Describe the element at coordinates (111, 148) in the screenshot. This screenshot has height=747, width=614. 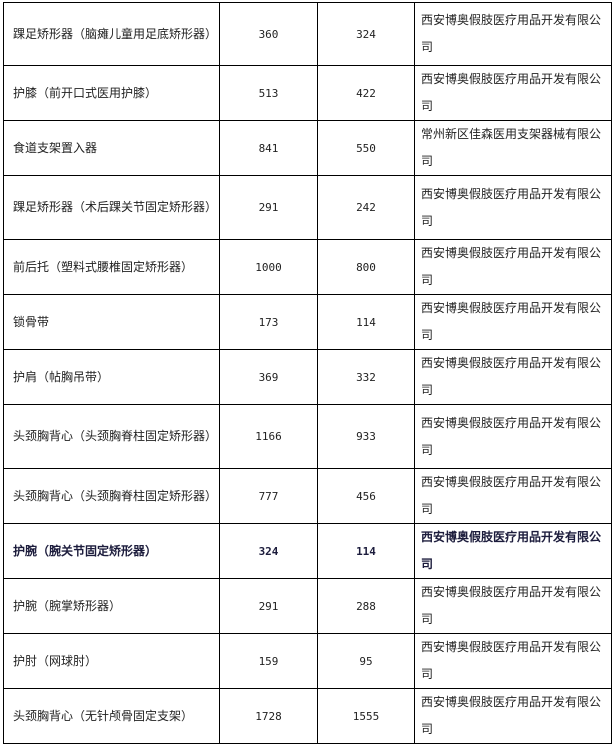
I see `product-name-cell: 食道支架置入器` at that location.